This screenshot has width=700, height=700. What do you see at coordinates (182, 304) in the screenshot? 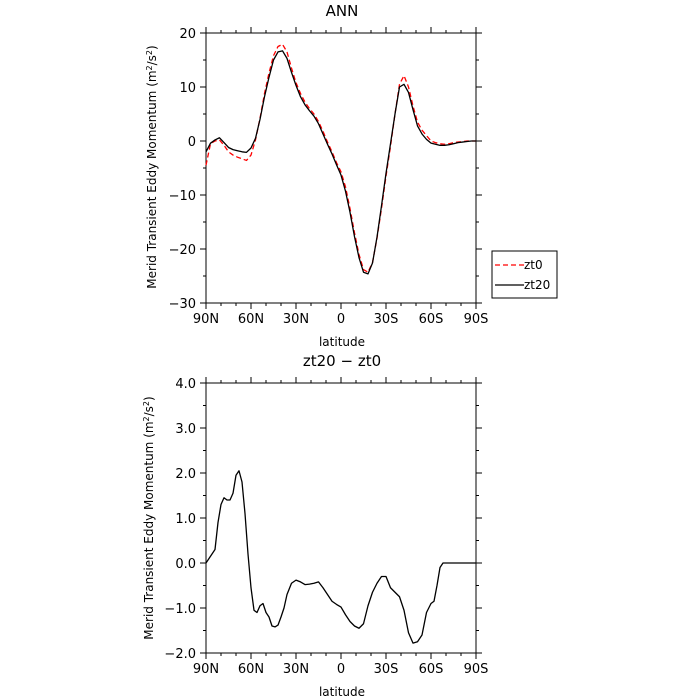
I see `top-y-tick-label: −30` at bounding box center [182, 304].